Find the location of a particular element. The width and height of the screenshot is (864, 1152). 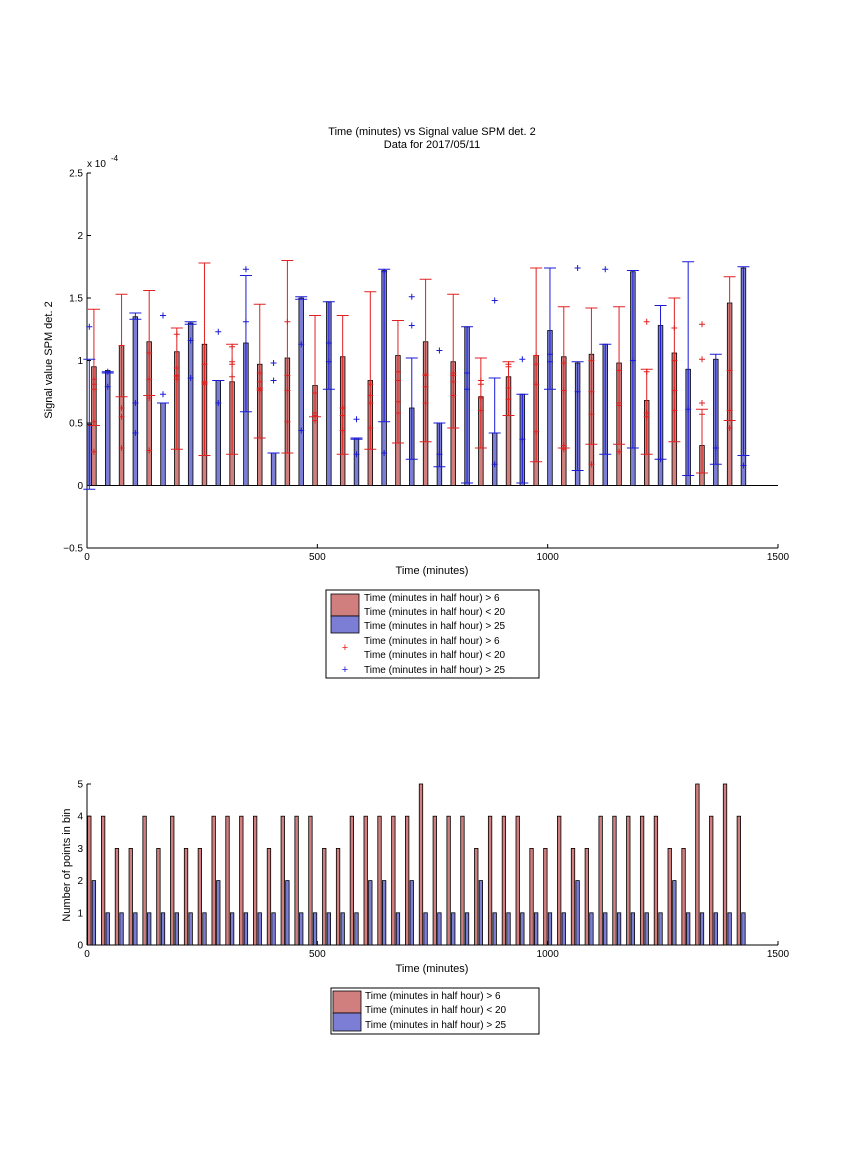

exponent-label: x 10 -4 is located at coordinates (103, 162).